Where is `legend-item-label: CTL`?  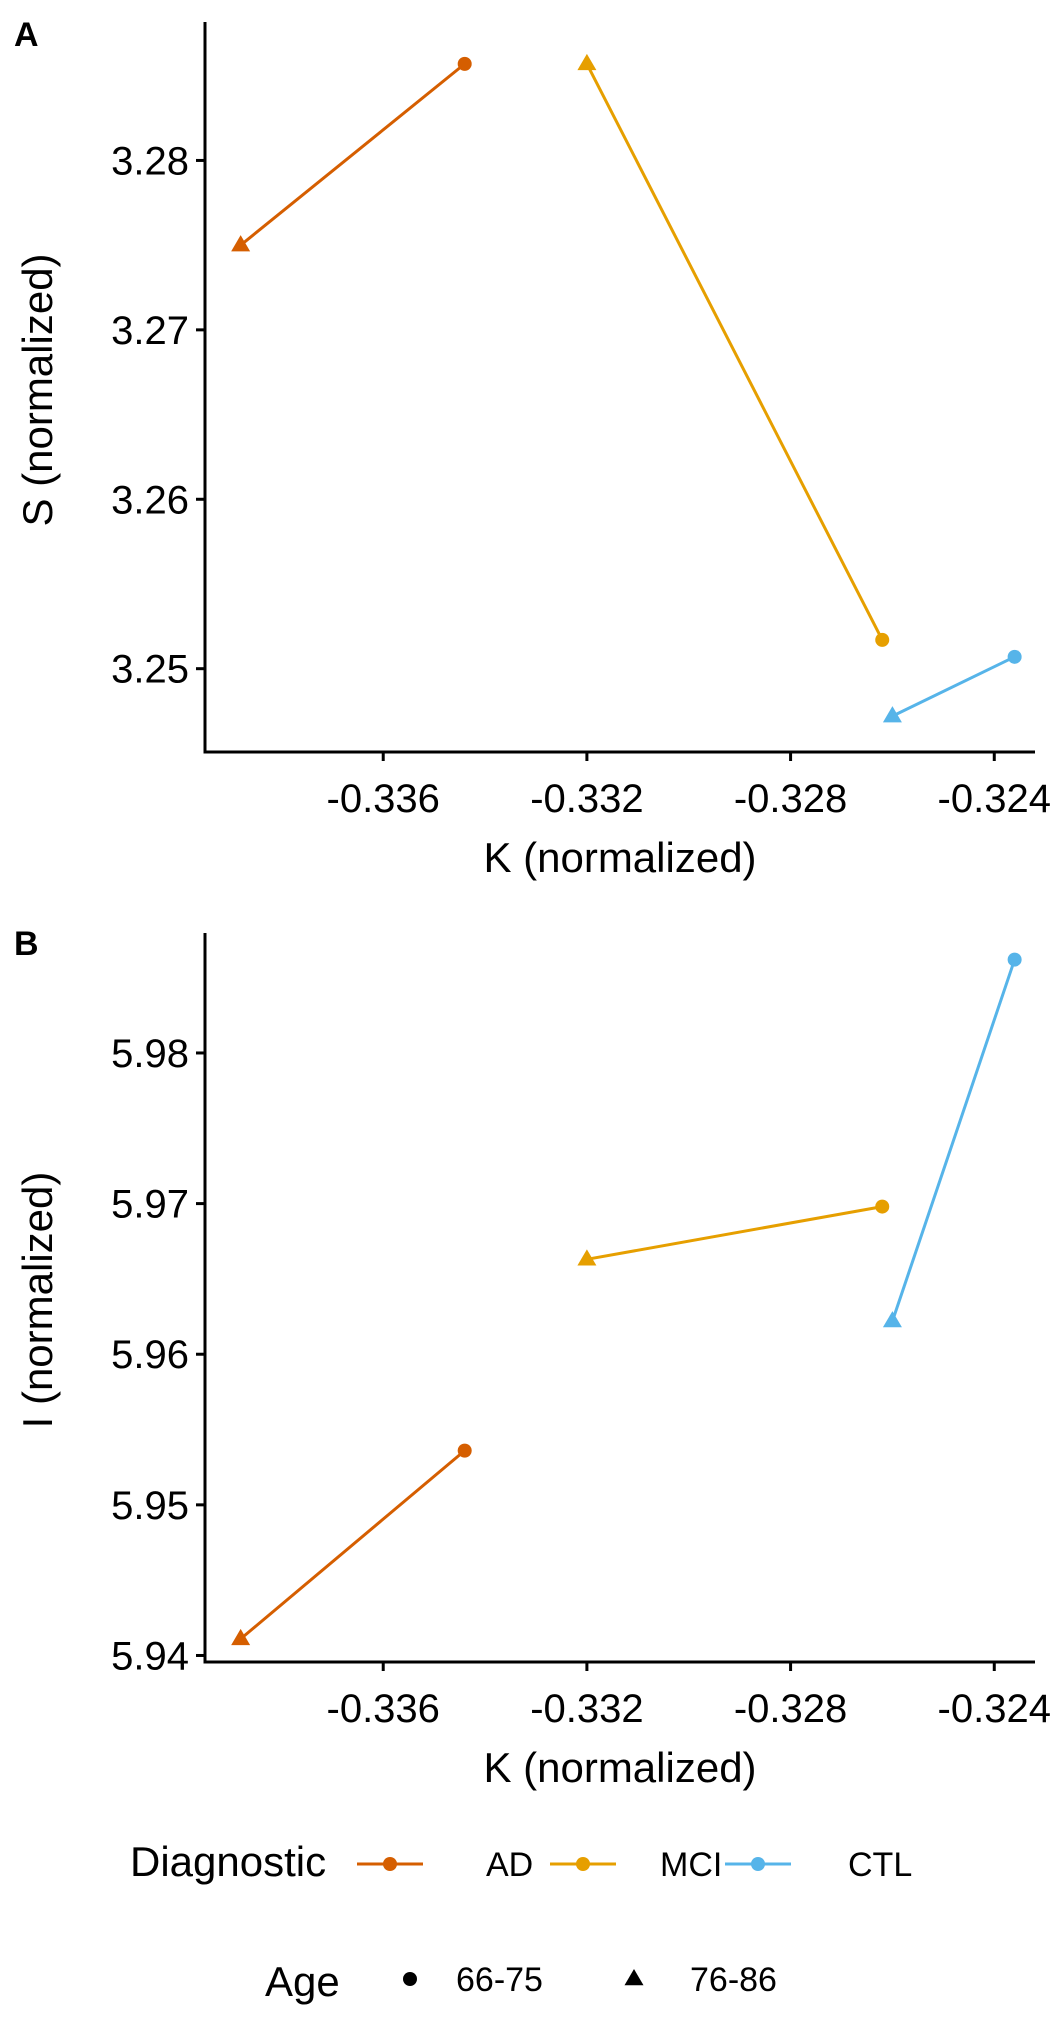 legend-item-label: CTL is located at coordinates (880, 1865).